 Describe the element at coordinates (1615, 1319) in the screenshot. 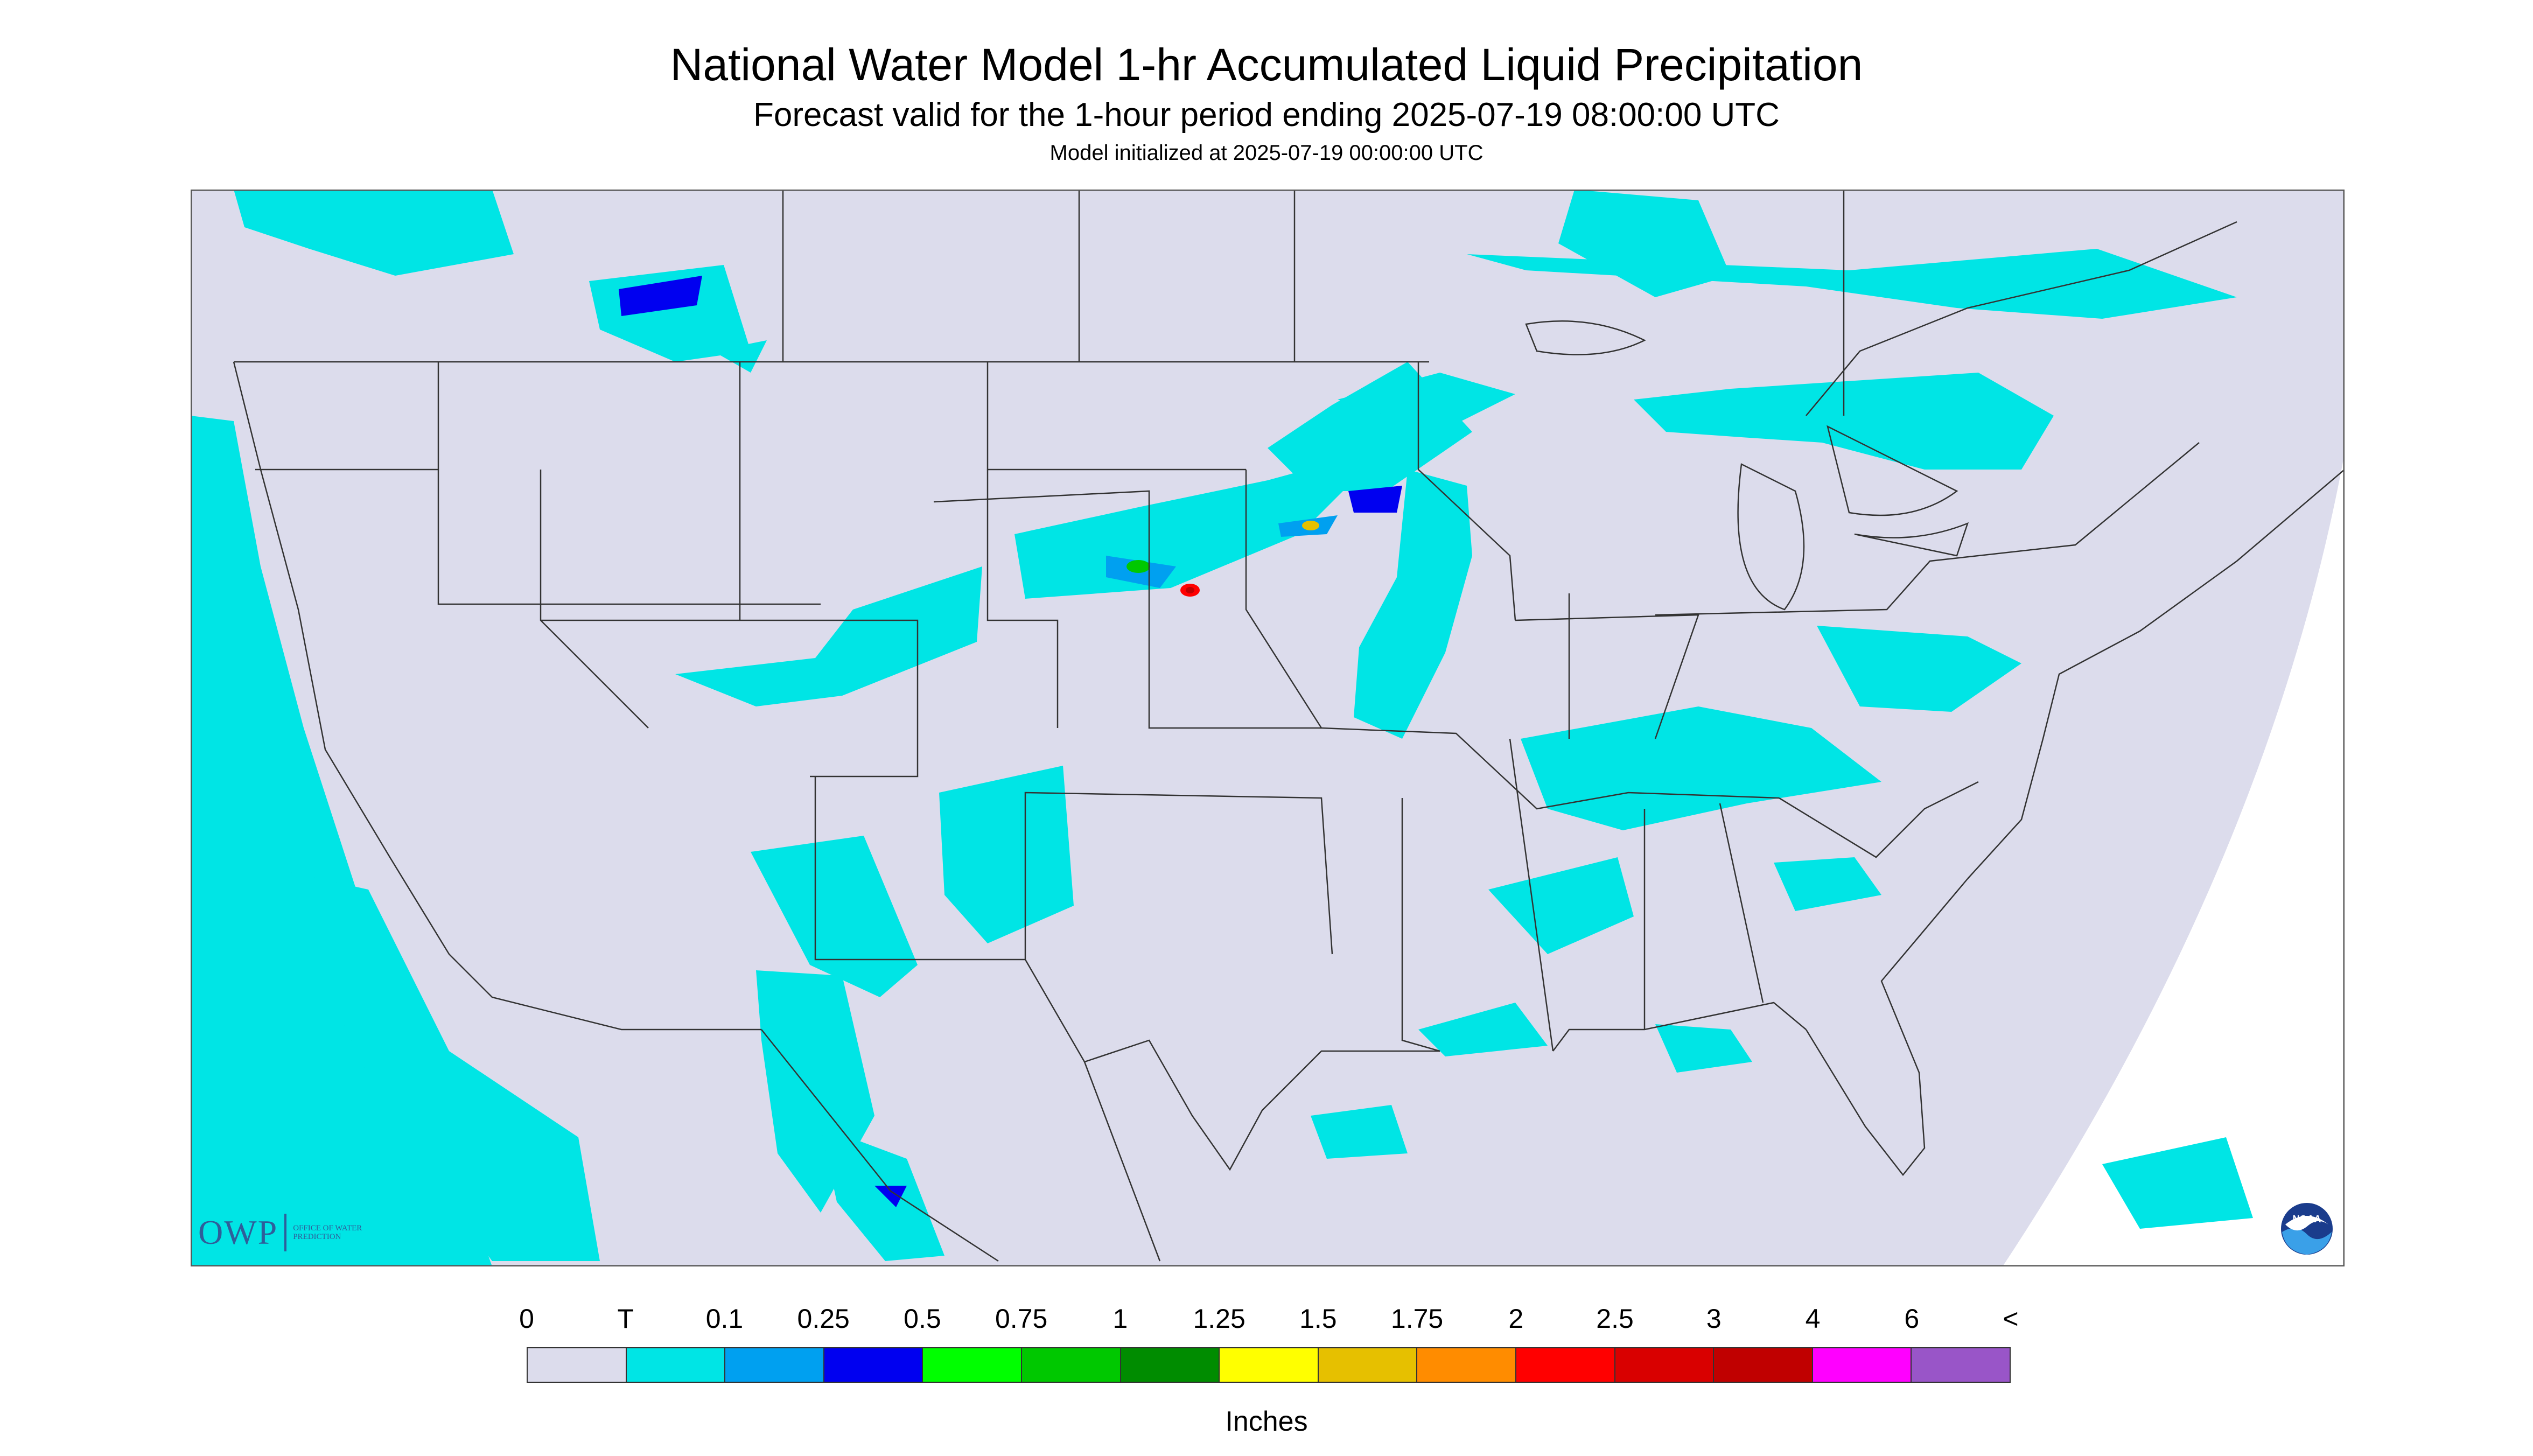

I see `colorbar-tick-label: 2.5` at that location.